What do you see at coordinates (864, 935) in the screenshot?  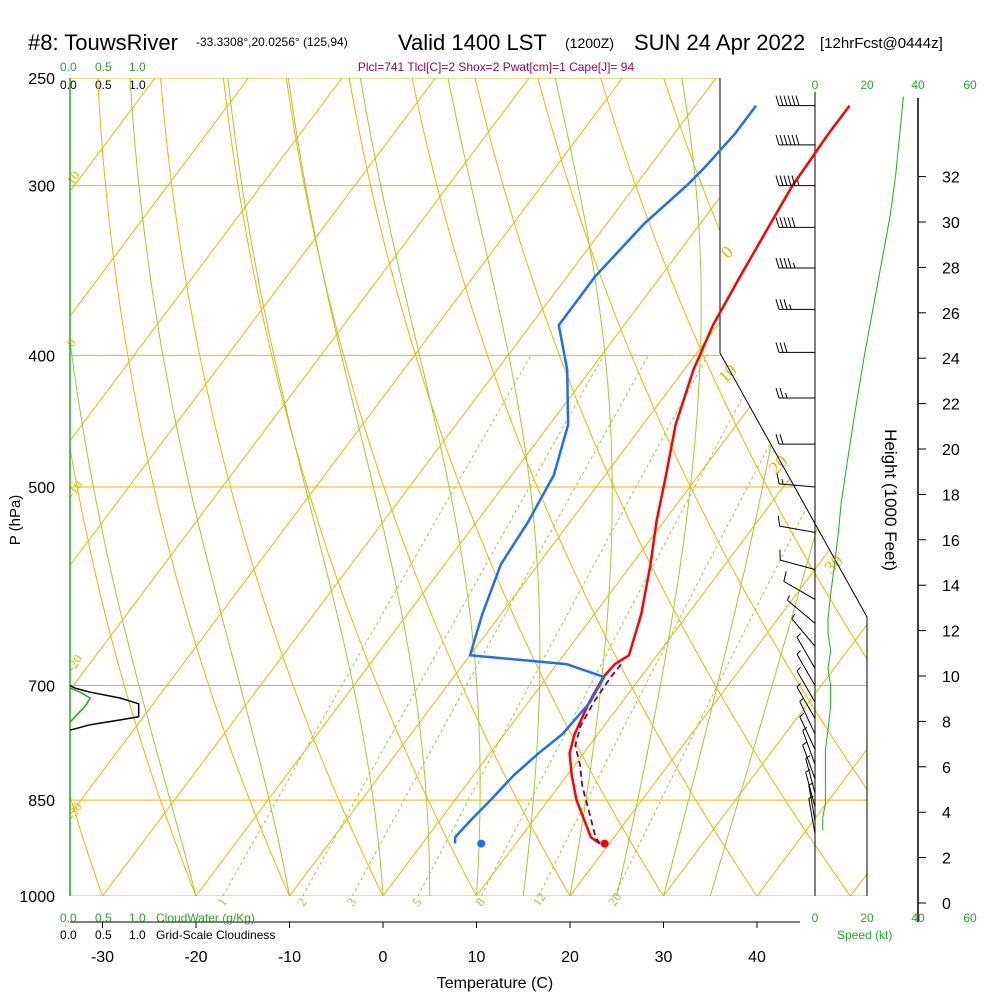 I see `speed-label: Speed (kt)` at bounding box center [864, 935].